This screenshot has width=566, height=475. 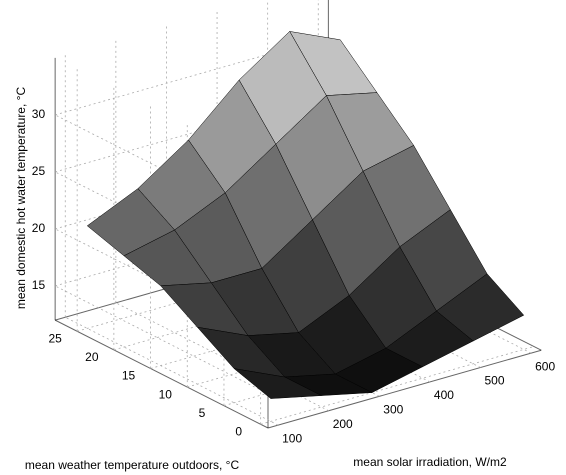 What do you see at coordinates (397, 385) in the screenshot?
I see `grid-line` at bounding box center [397, 385].